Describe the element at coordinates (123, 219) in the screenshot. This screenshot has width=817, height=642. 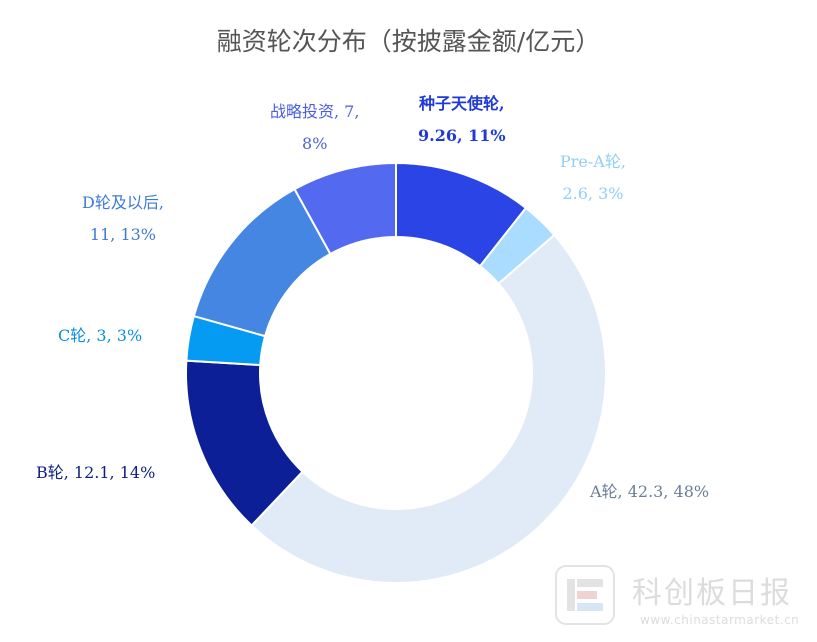
I see `slice-label-d-and-later: D轮及以后, 11, 13%` at that location.